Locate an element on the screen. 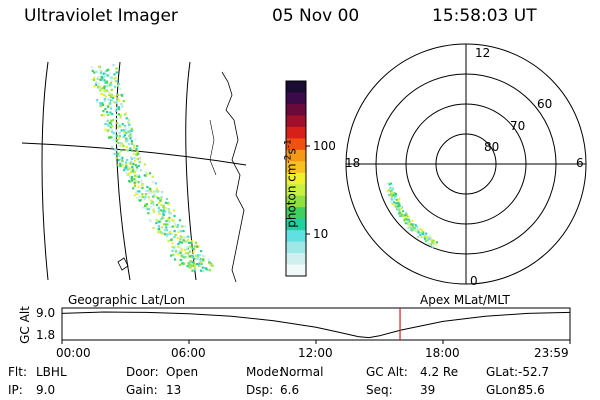  mlt-label-6: 6 is located at coordinates (580, 163).